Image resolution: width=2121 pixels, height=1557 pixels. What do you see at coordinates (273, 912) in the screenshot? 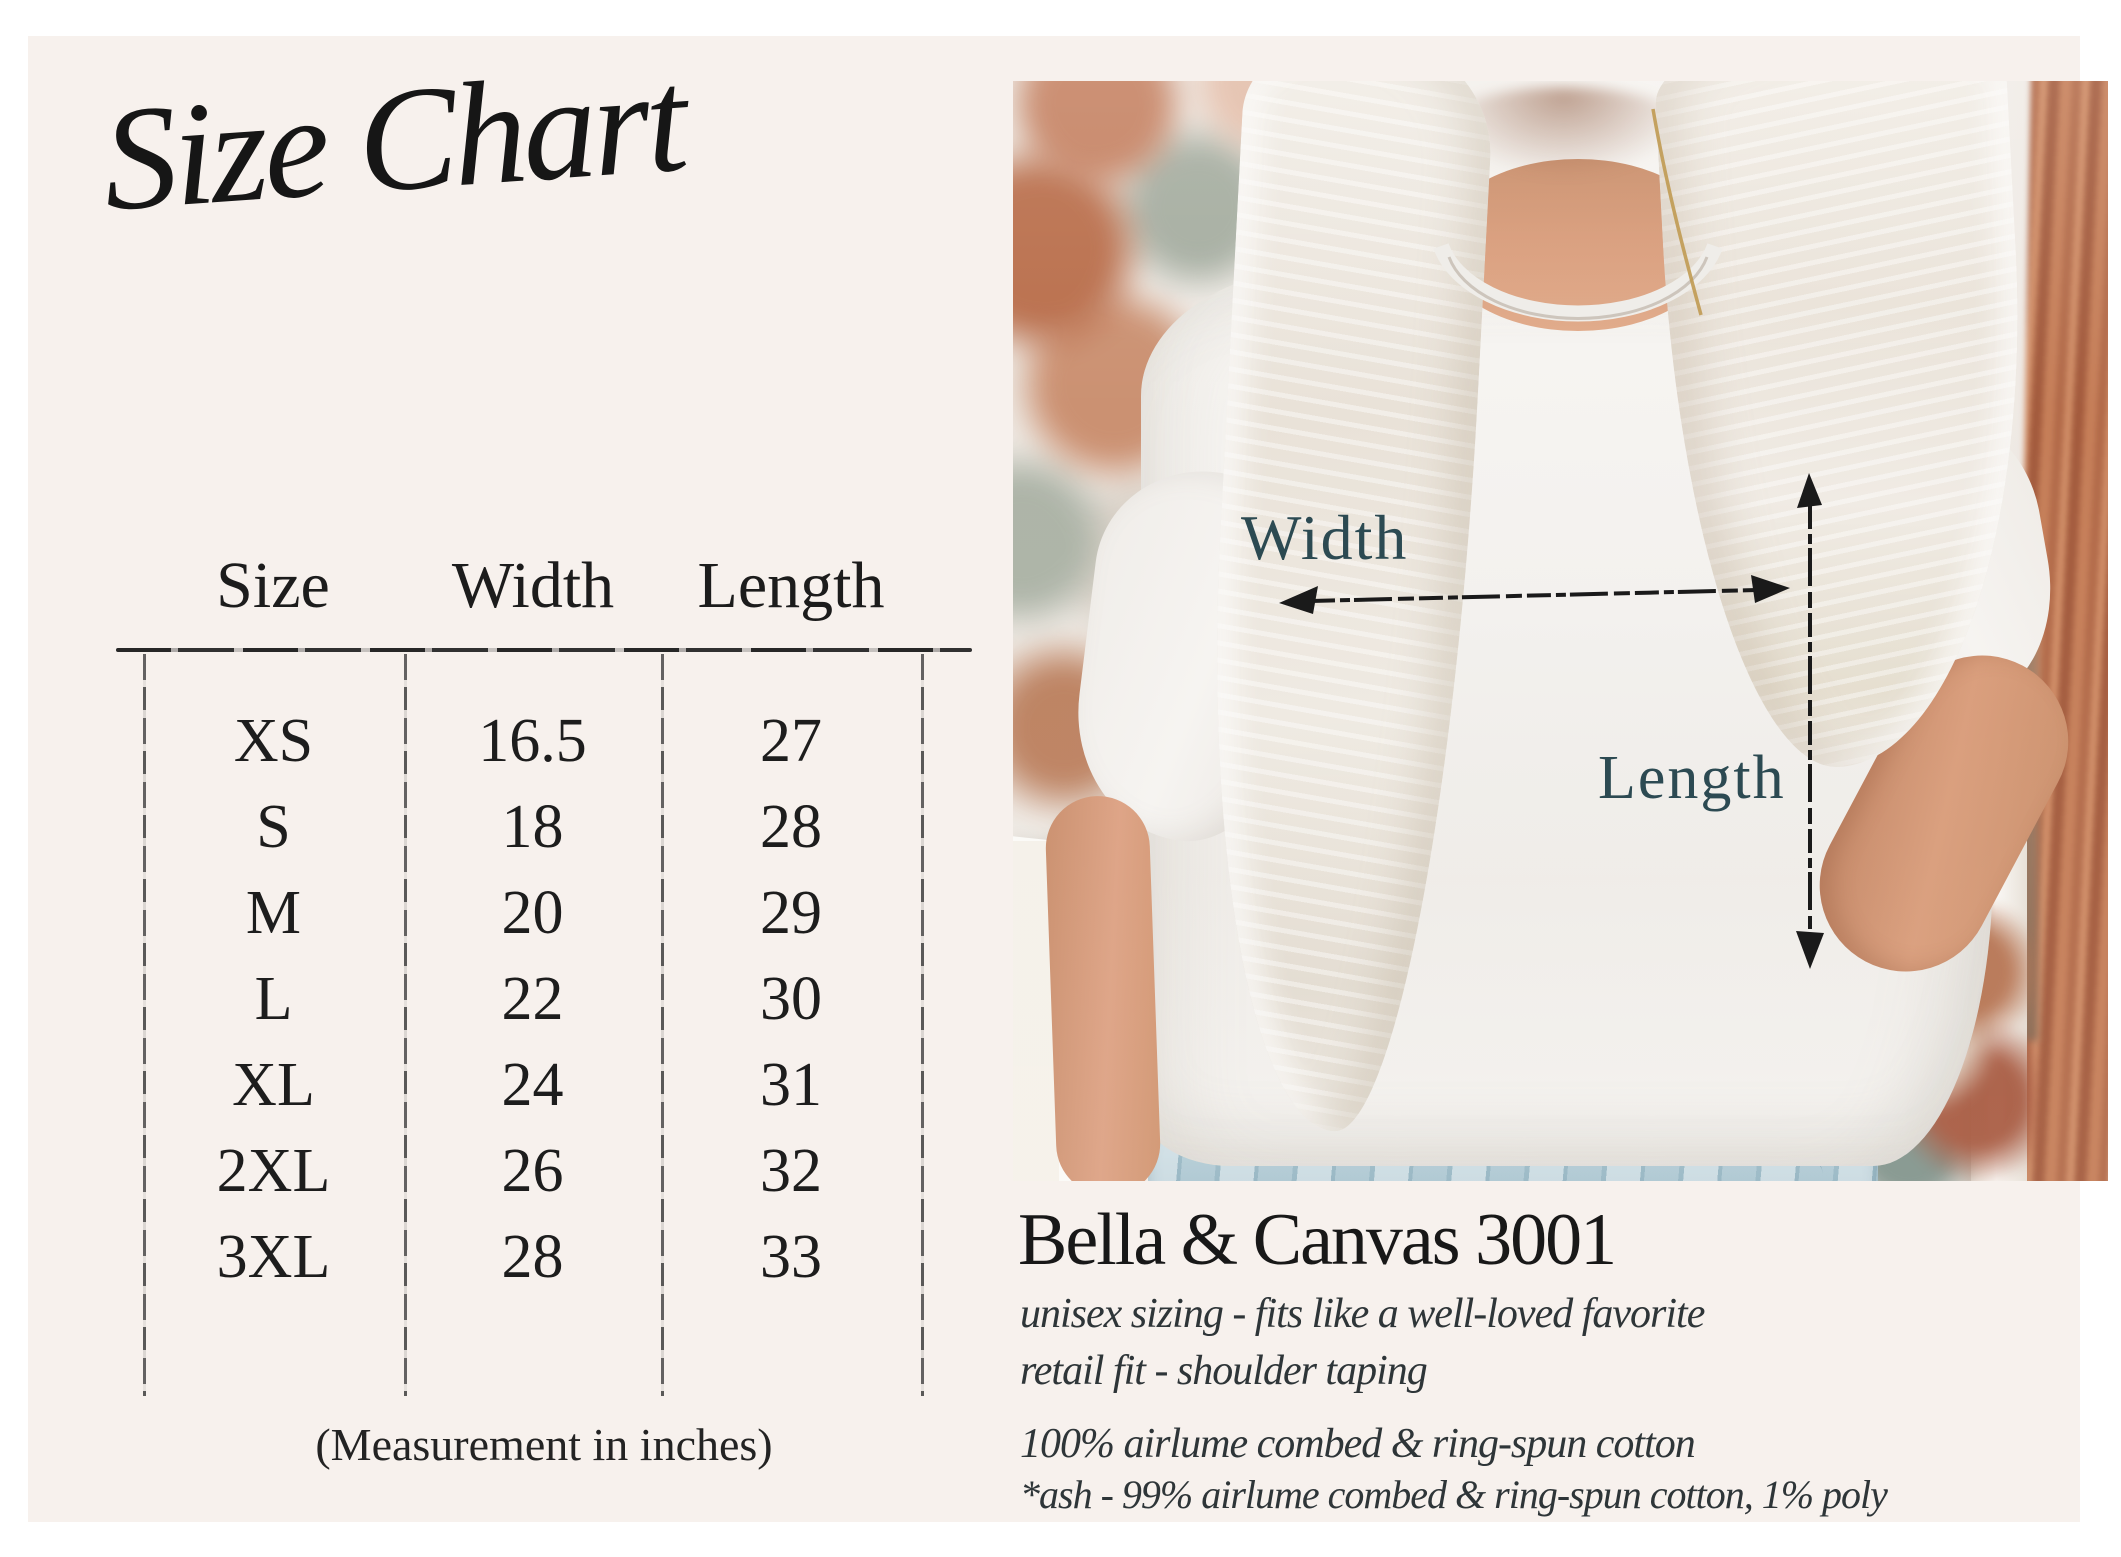
I see `size-cell: M` at bounding box center [273, 912].